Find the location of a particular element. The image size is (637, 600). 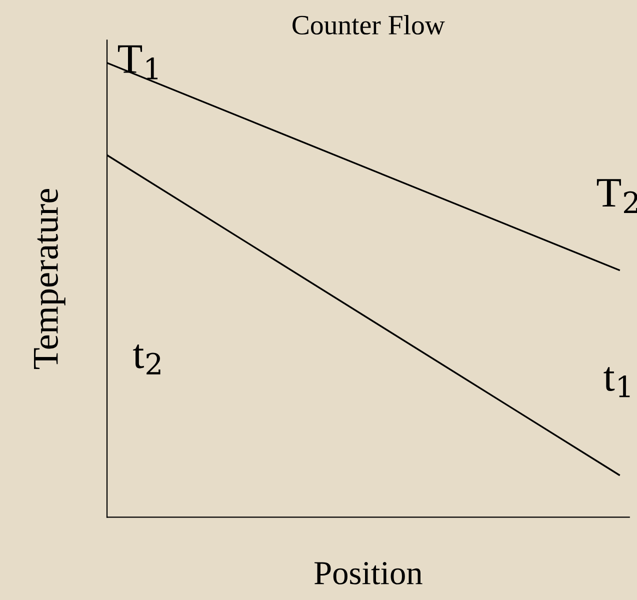

annotation: T$_{1}$ is located at coordinates (138, 62).